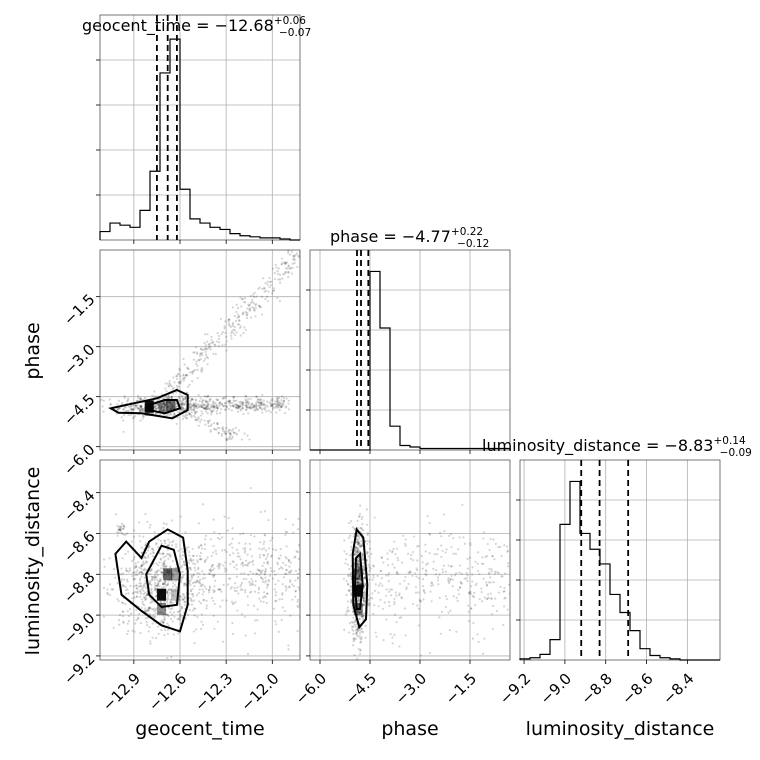 The width and height of the screenshot is (760, 760). What do you see at coordinates (79, 546) in the screenshot?
I see `y-tick-label: −8.6` at bounding box center [79, 546].